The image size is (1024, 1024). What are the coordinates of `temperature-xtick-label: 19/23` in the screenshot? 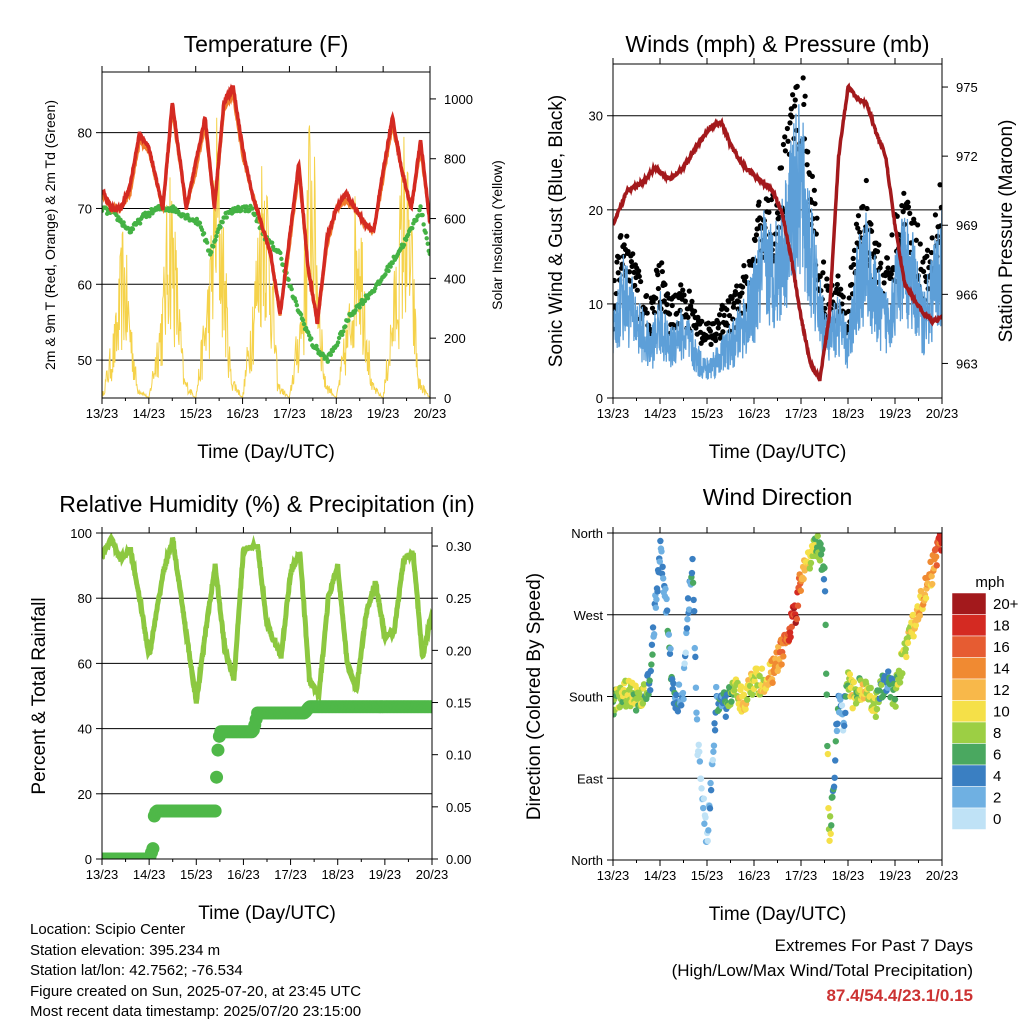 It's located at (383, 413).